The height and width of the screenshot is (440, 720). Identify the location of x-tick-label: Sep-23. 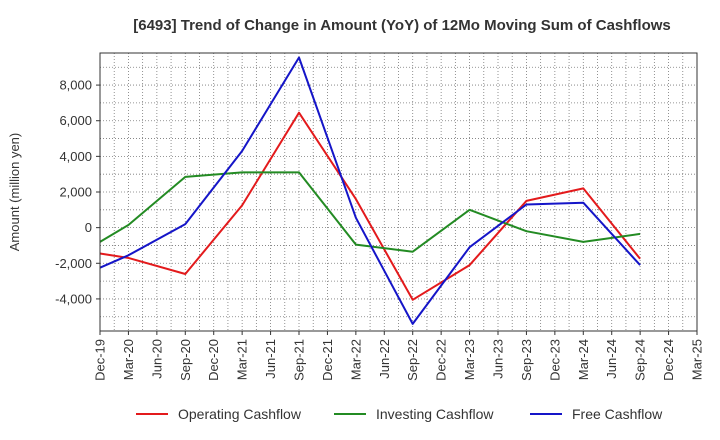
(526, 360).